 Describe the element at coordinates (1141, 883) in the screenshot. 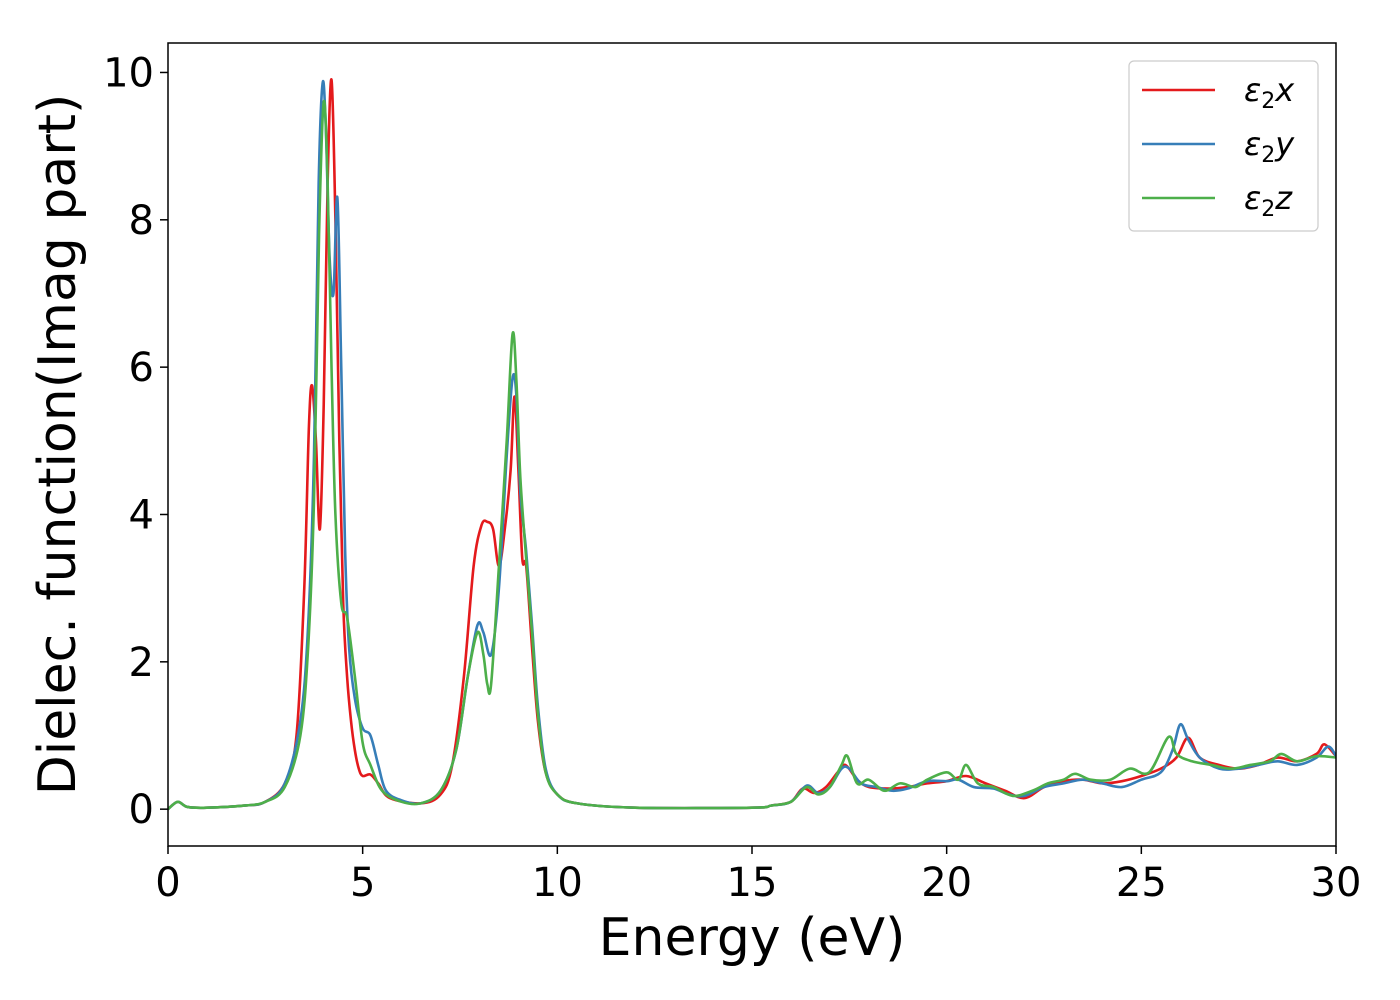

I see `x-tick-label: 25` at that location.